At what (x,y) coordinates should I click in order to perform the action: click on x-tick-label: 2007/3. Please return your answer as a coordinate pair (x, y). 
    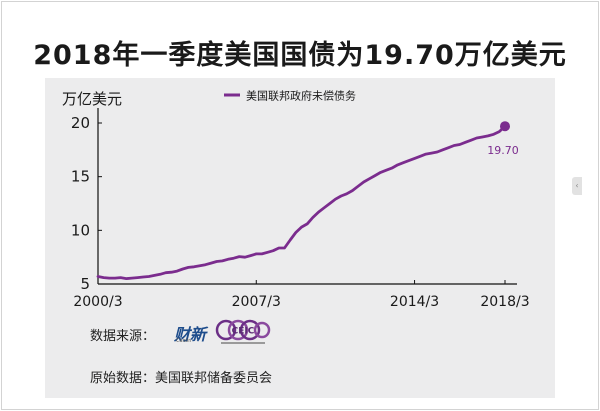
    Looking at the image, I should click on (256, 302).